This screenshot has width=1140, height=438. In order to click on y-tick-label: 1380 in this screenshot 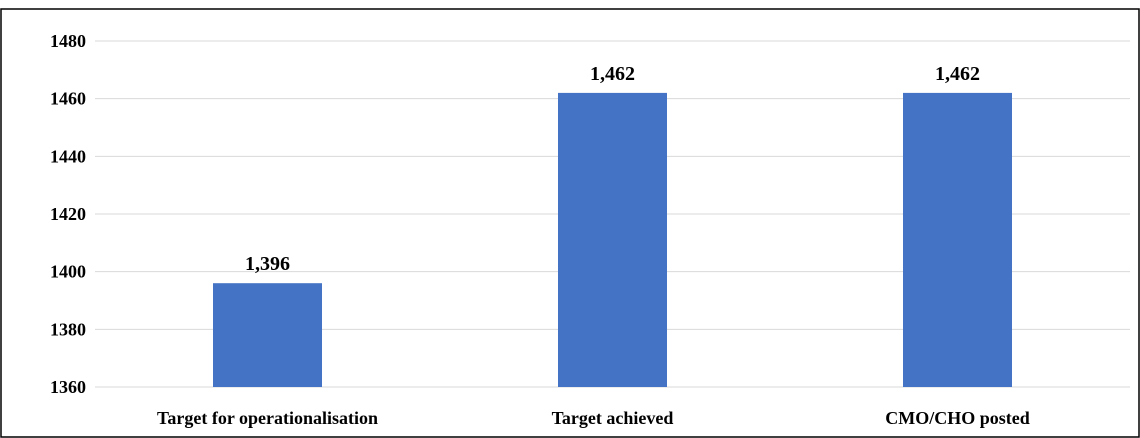, I will do `click(68, 329)`.